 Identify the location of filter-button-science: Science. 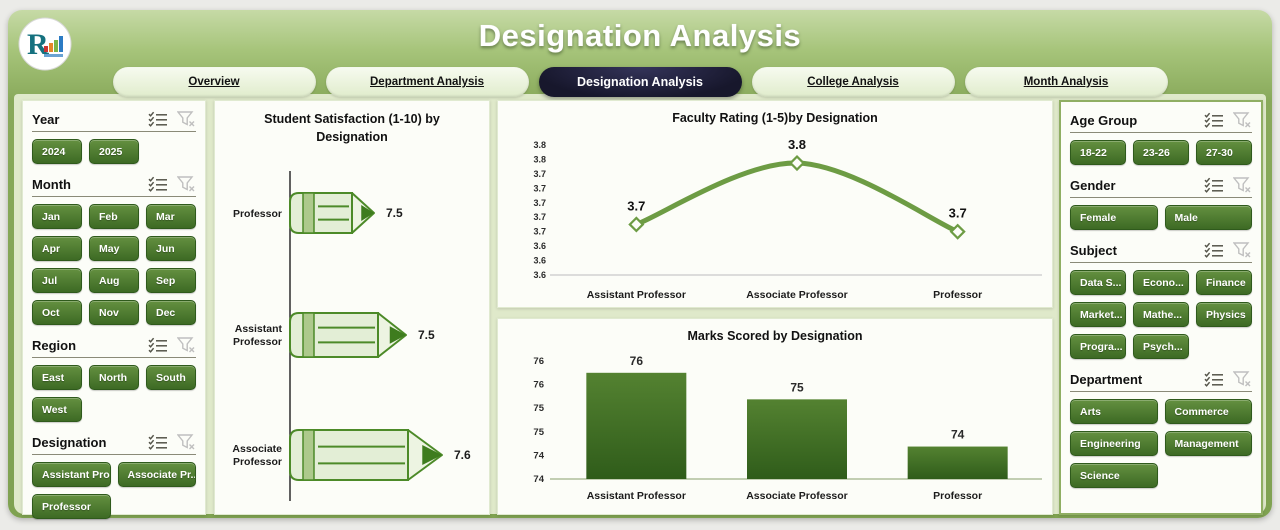
(1114, 475).